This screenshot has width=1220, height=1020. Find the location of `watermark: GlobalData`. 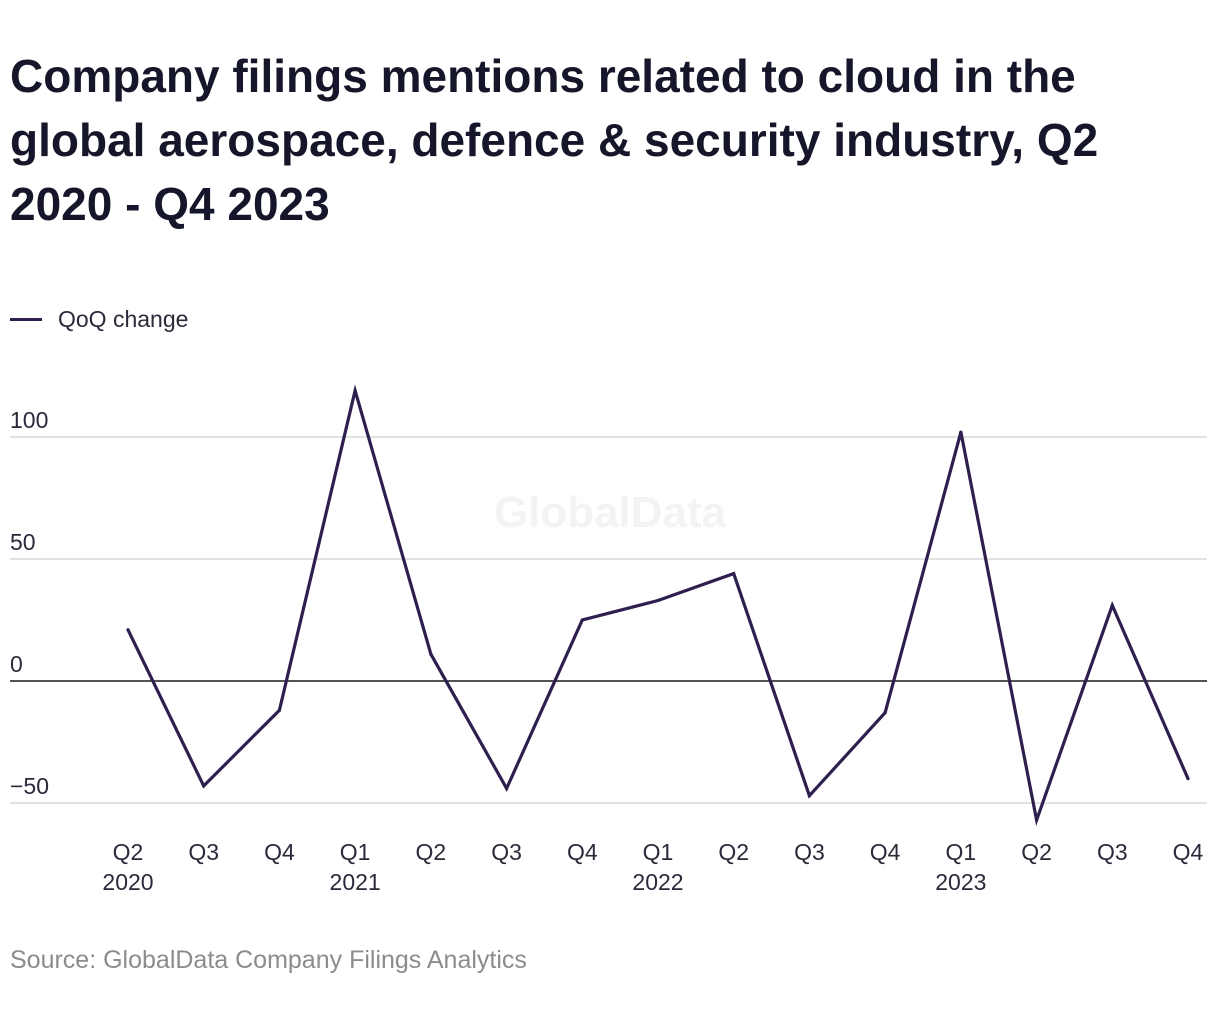

watermark: GlobalData is located at coordinates (610, 512).